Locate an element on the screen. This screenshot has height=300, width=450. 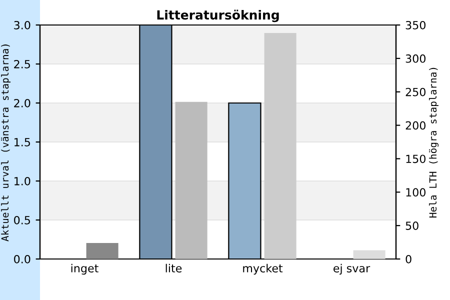
y2-tick-label: 200 is located at coordinates (416, 125).